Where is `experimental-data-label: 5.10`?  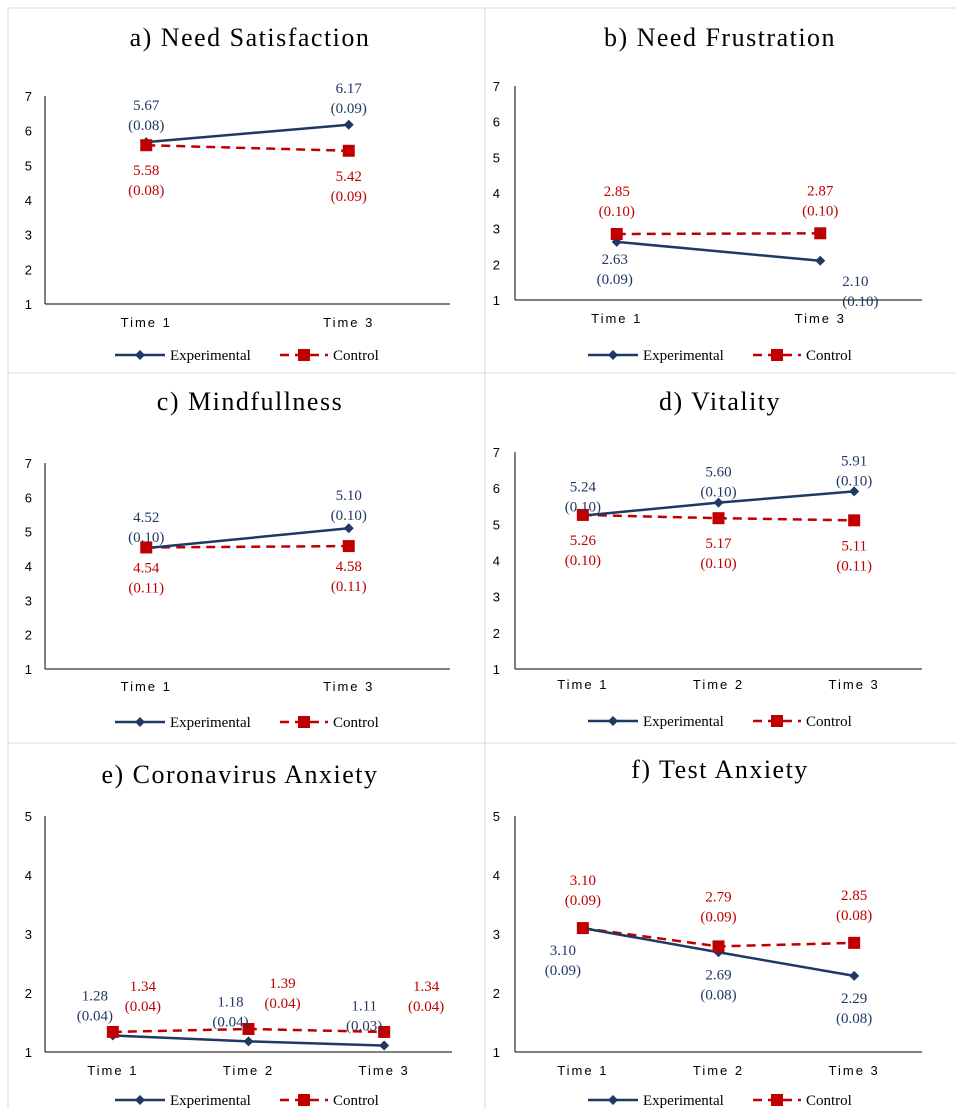 experimental-data-label: 5.10 is located at coordinates (349, 496).